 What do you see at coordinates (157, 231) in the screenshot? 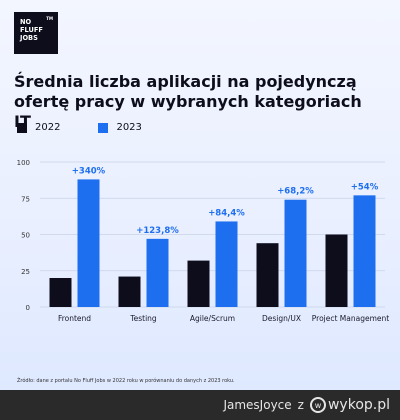
I see `growth-annotation: +123,8%` at bounding box center [157, 231].